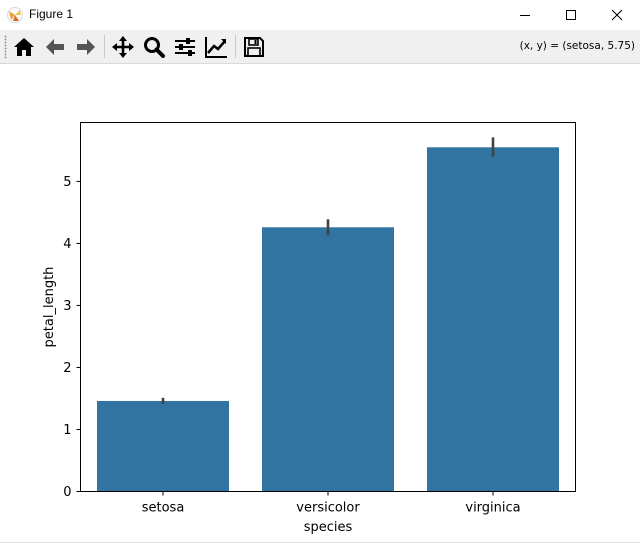 Image resolution: width=640 pixels, height=546 pixels. Describe the element at coordinates (163, 446) in the screenshot. I see `bar-setosa` at that location.